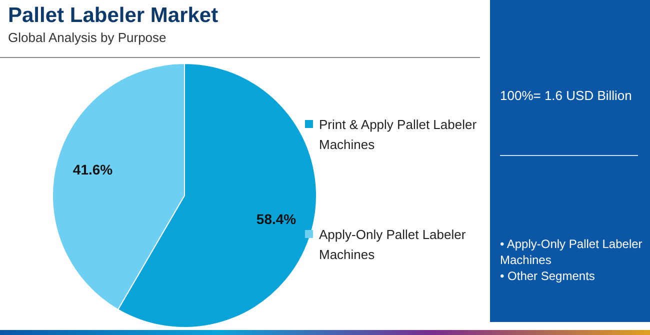 This screenshot has width=650, height=335. What do you see at coordinates (93, 170) in the screenshot?
I see `data-label: 41.6%` at bounding box center [93, 170].